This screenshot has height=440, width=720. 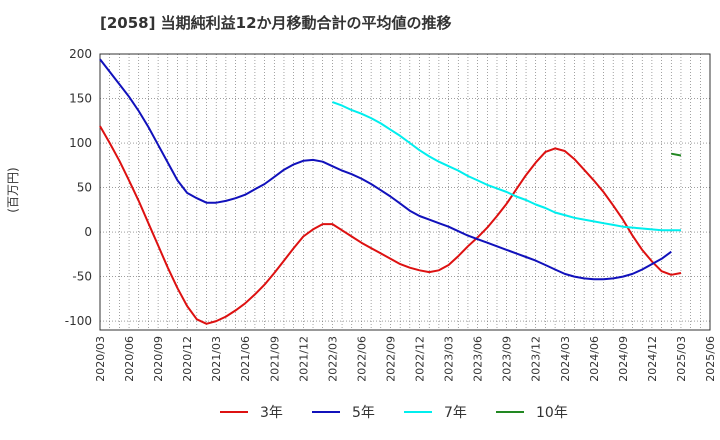 What do you see at coordinates (303, 359) in the screenshot?
I see `x-tick-label: 2021/12` at bounding box center [303, 359].